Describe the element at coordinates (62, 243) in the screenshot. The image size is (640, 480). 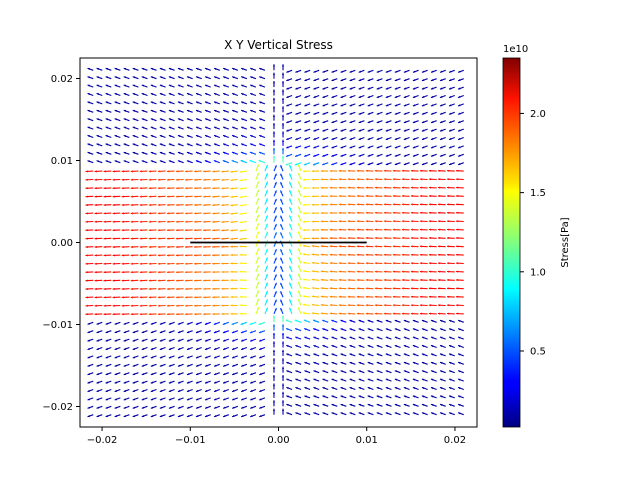
I see `y-tick-label: 0.00` at that location.